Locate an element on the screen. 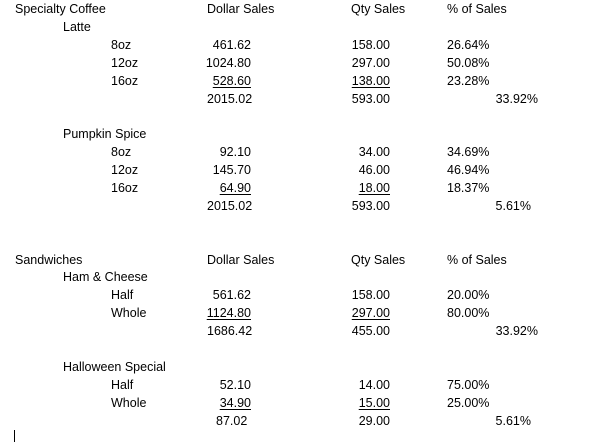 The image size is (598, 444). row-pct: 26.64% is located at coordinates (468, 45).